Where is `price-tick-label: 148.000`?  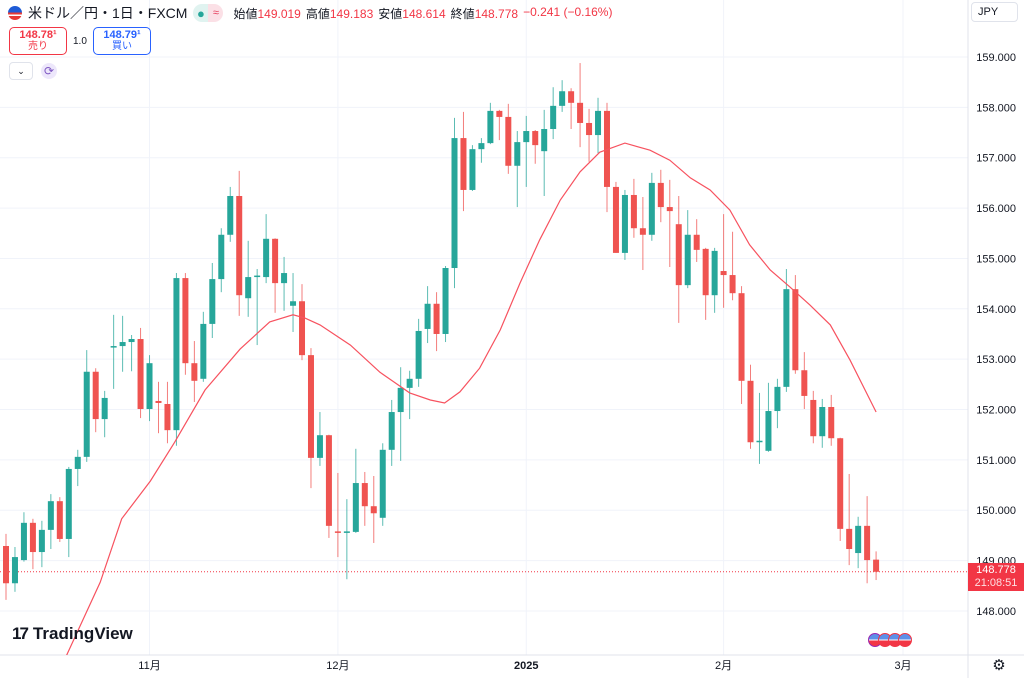
price-tick-label: 148.000 is located at coordinates (996, 612).